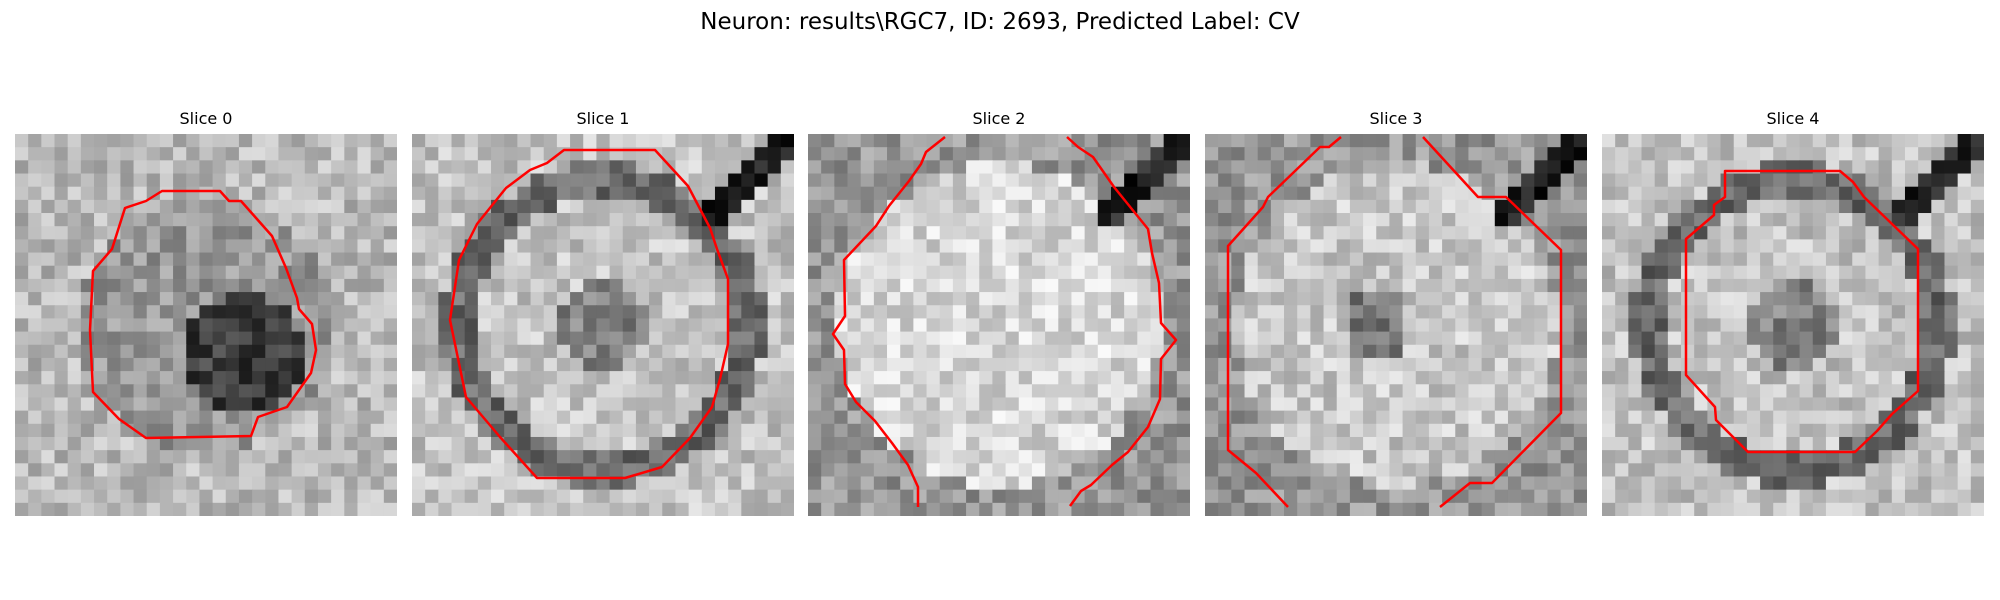 The image size is (2000, 600). Describe the element at coordinates (999, 118) in the screenshot. I see `slice-title: Slice 2` at that location.